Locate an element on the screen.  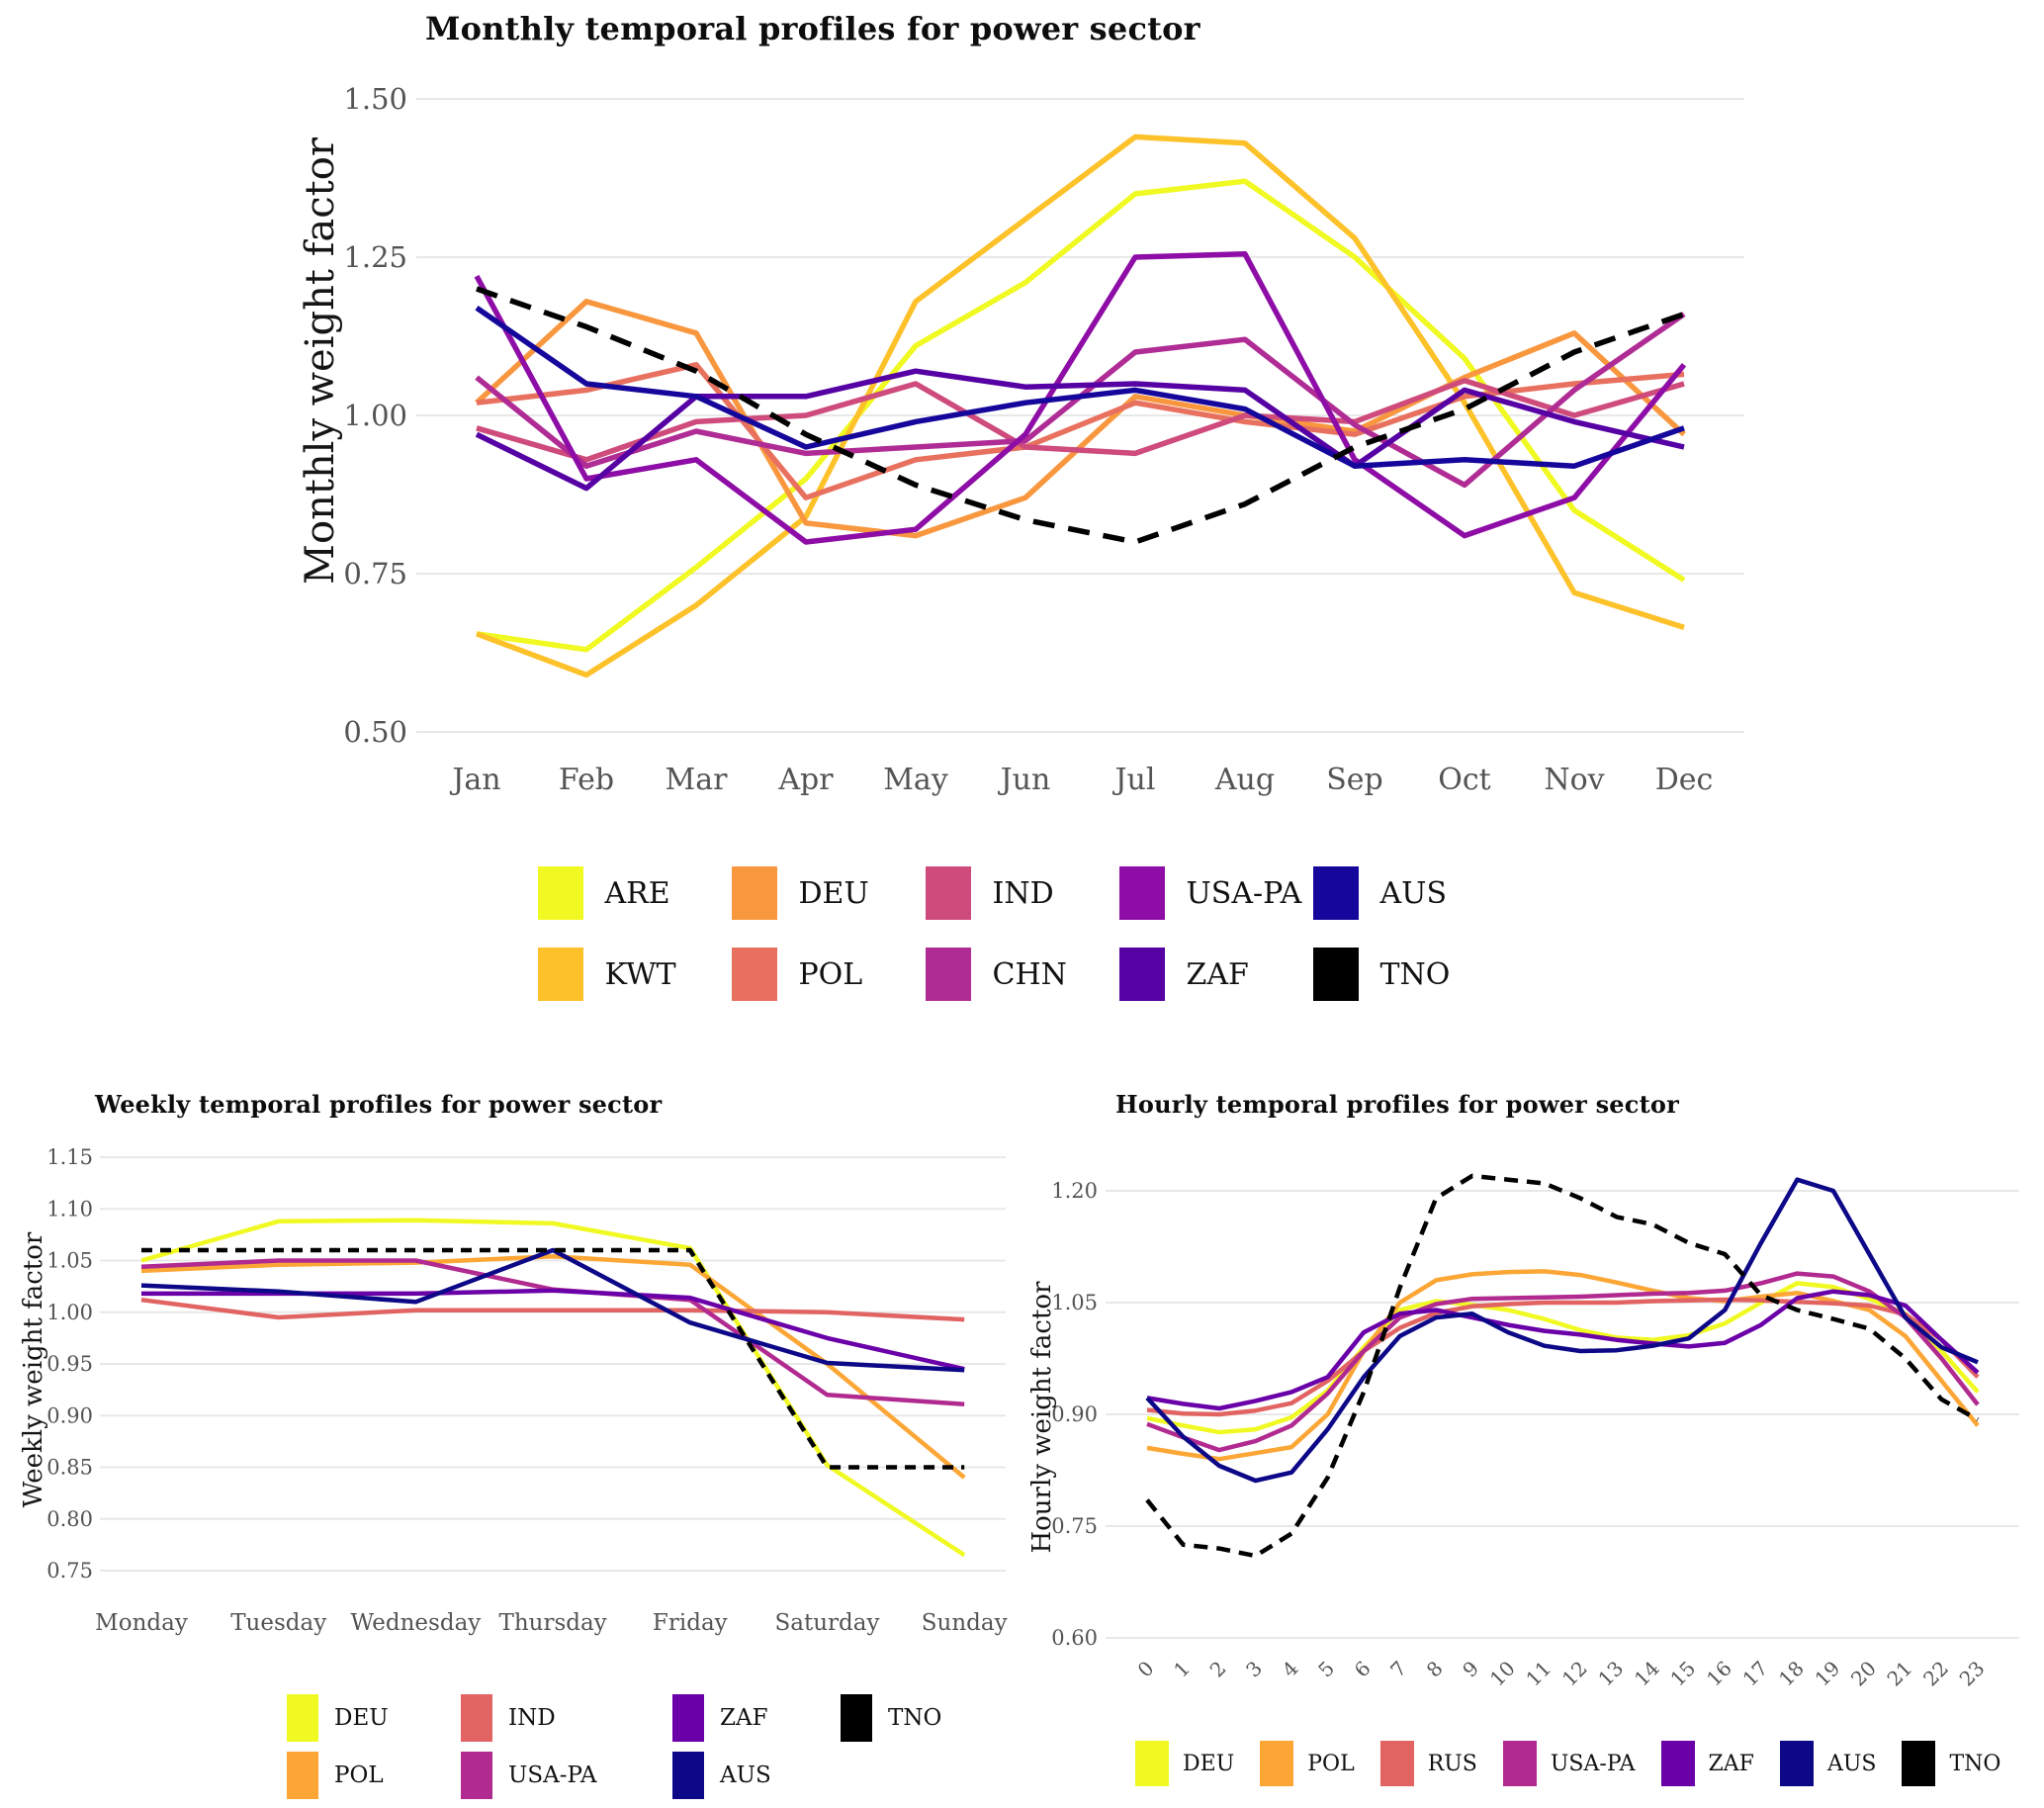
hourly-xtick-17: 17 is located at coordinates (1754, 1674).